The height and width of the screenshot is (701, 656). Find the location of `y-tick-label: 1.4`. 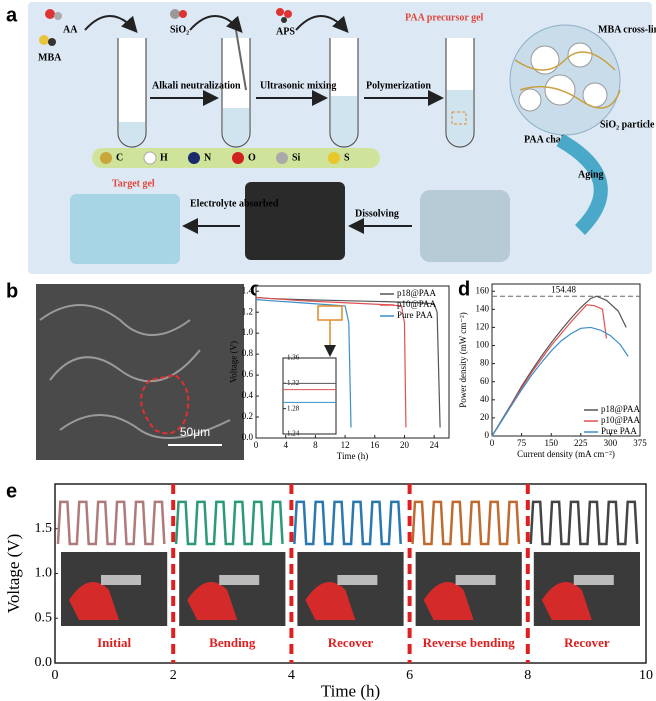

y-tick-label: 1.4 is located at coordinates (248, 290).